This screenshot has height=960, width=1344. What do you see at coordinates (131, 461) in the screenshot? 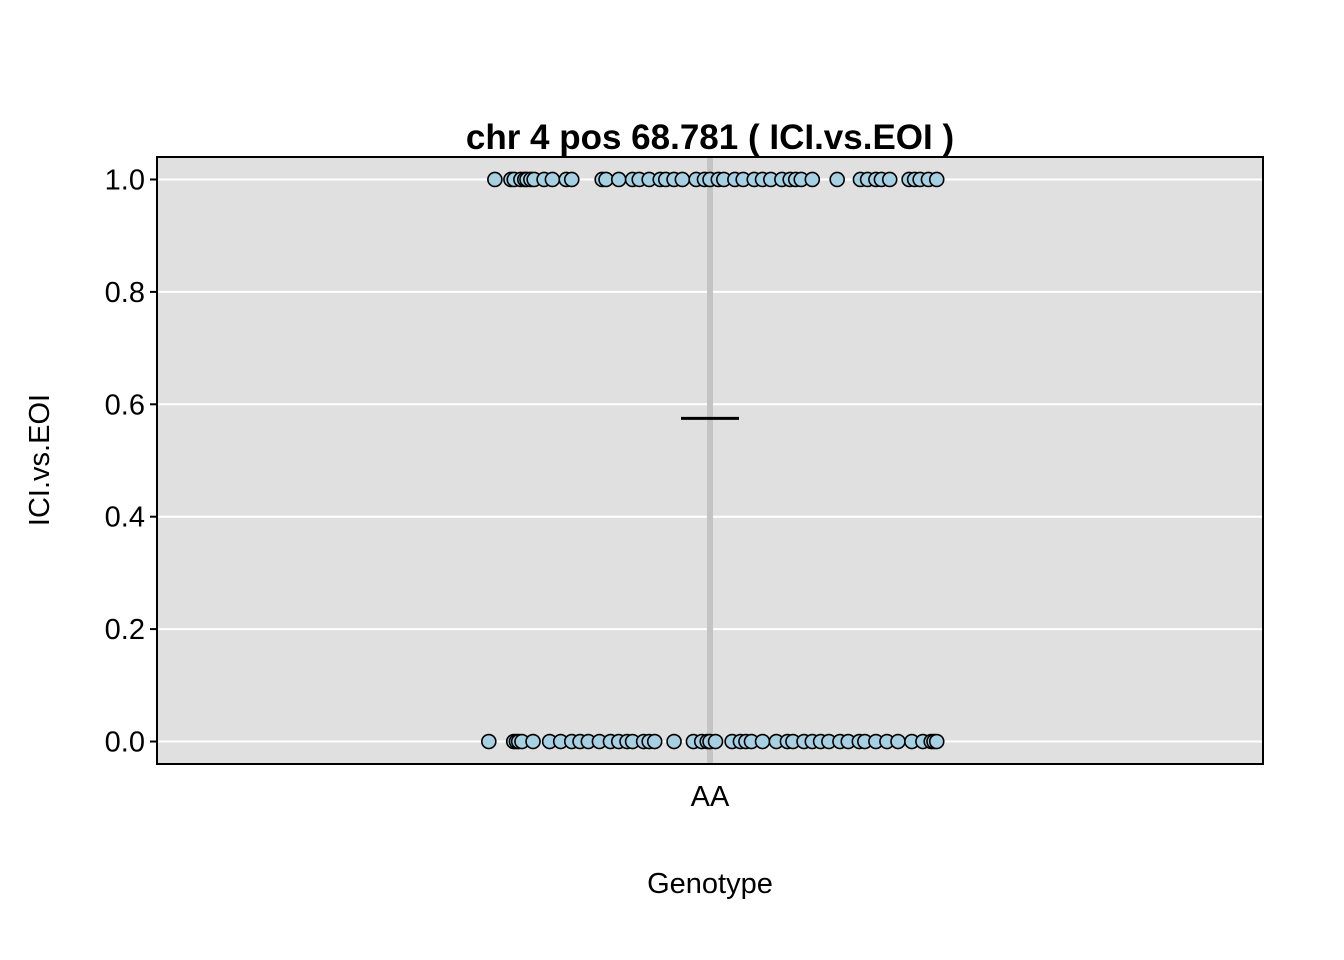
I see `y-axis-ticks: 0.0 0.2 0.4 0.6 0.8 1.0` at bounding box center [131, 461].